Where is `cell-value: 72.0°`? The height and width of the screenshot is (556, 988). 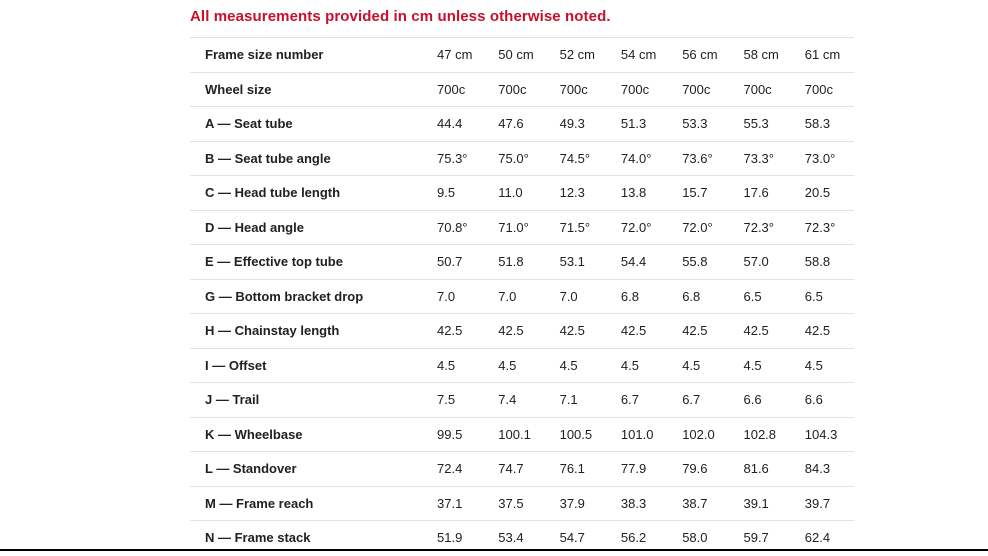
cell-value: 72.0° is located at coordinates (636, 227).